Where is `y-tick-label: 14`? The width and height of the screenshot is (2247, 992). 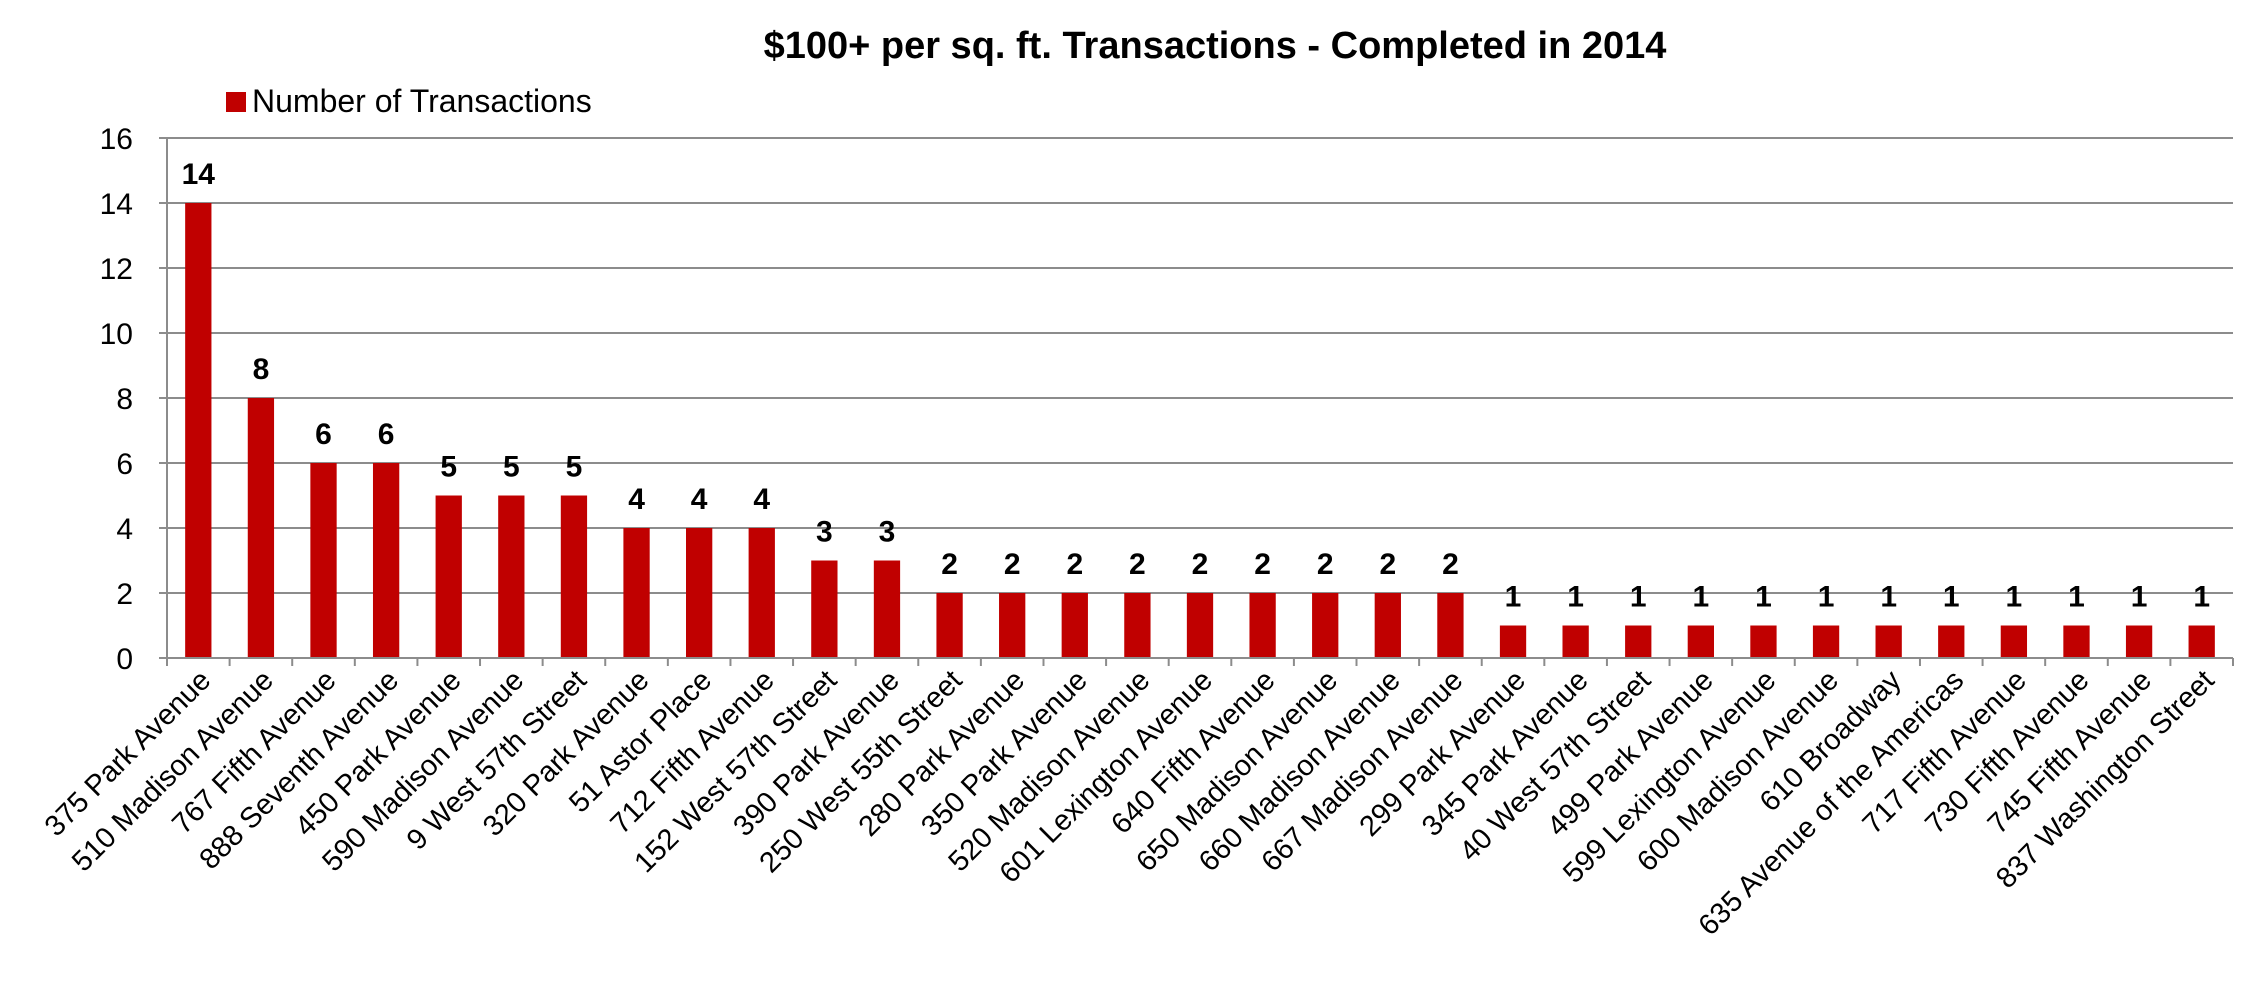
y-tick-label: 14 is located at coordinates (116, 204).